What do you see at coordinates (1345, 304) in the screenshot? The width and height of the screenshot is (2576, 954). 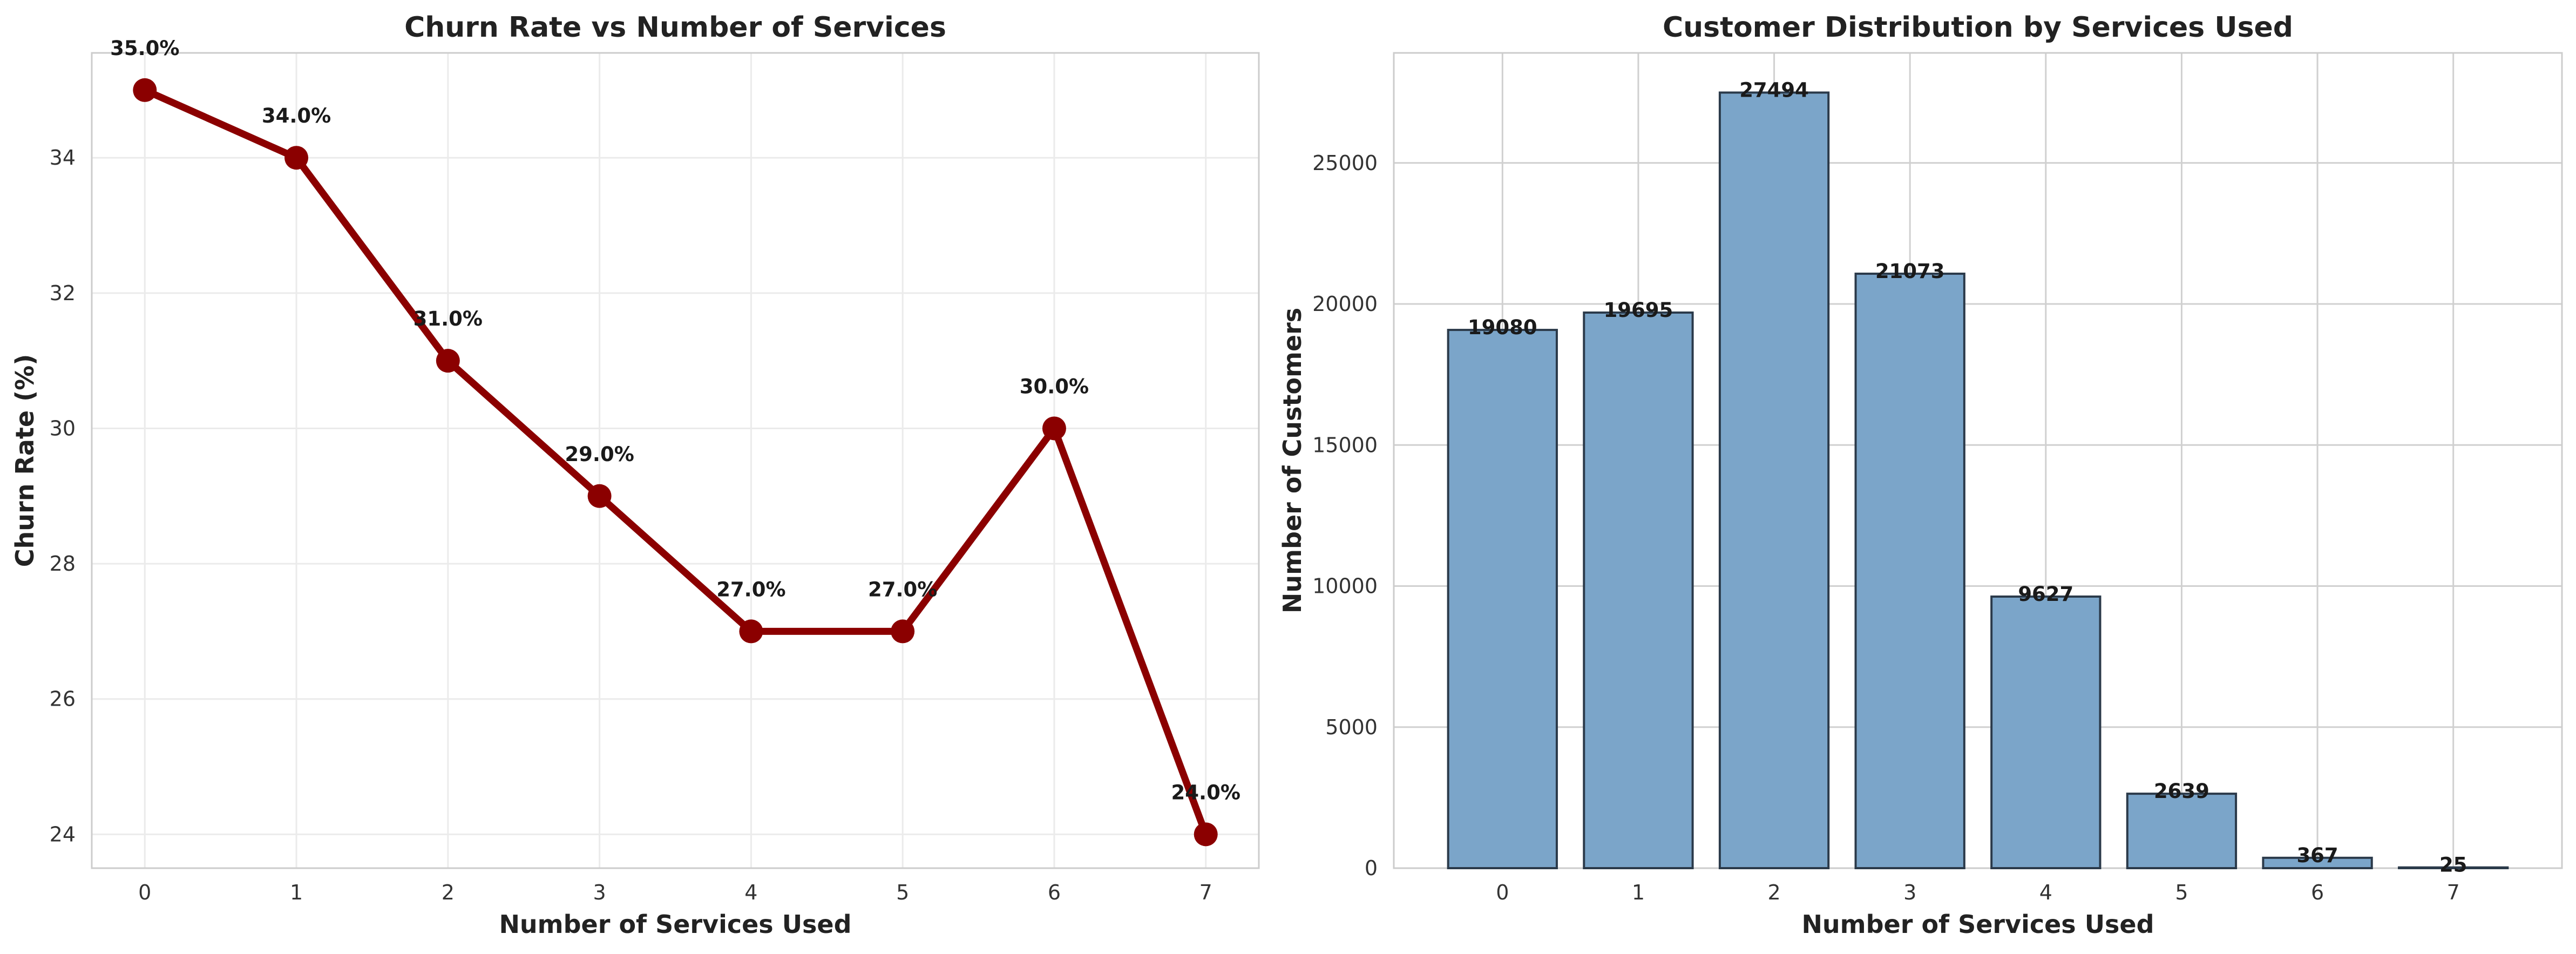 I see `right-y-tick-label: 20000` at bounding box center [1345, 304].